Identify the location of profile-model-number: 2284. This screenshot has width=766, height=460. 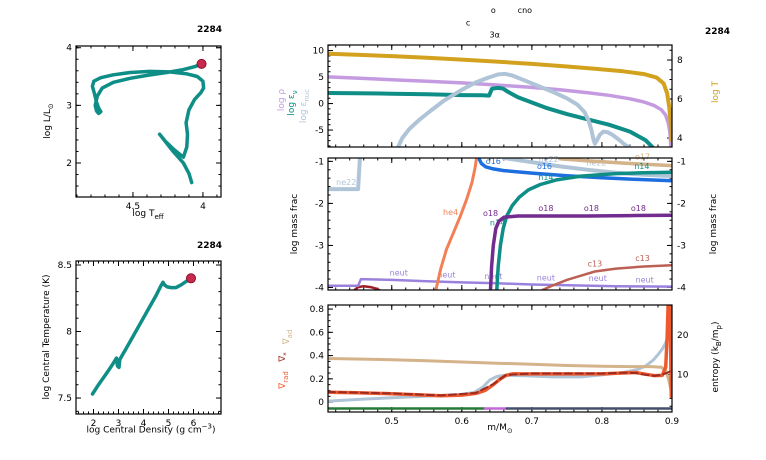
(717, 32).